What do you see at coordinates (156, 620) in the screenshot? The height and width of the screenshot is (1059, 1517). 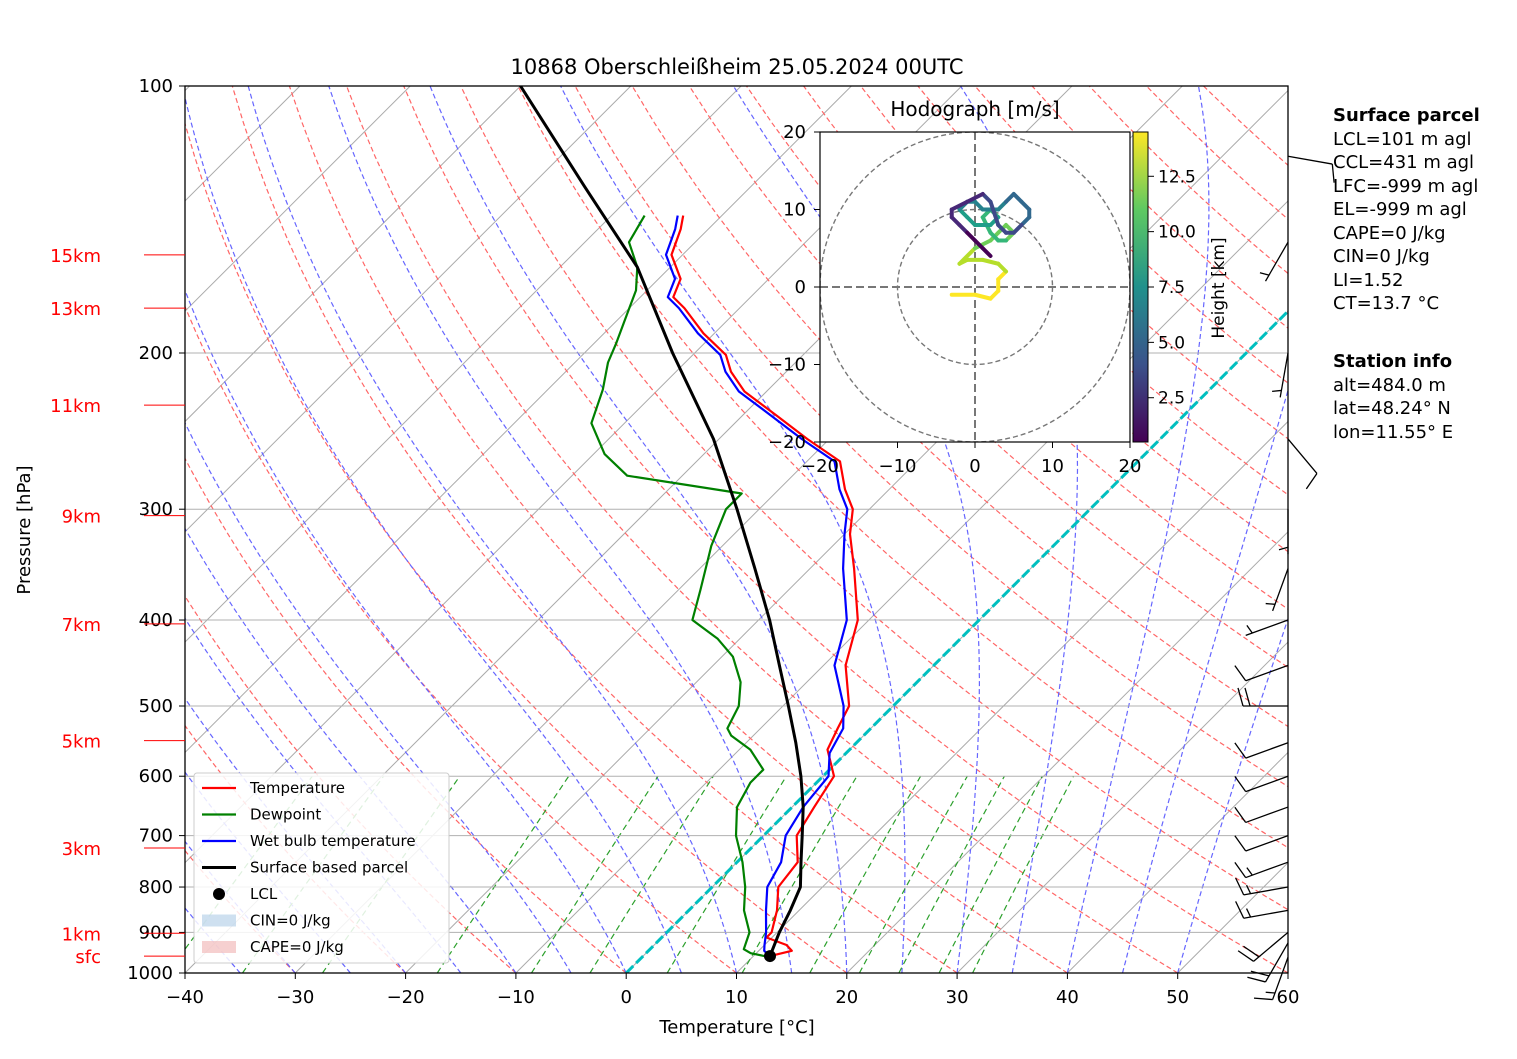 I see `y-tick-label: 400` at bounding box center [156, 620].